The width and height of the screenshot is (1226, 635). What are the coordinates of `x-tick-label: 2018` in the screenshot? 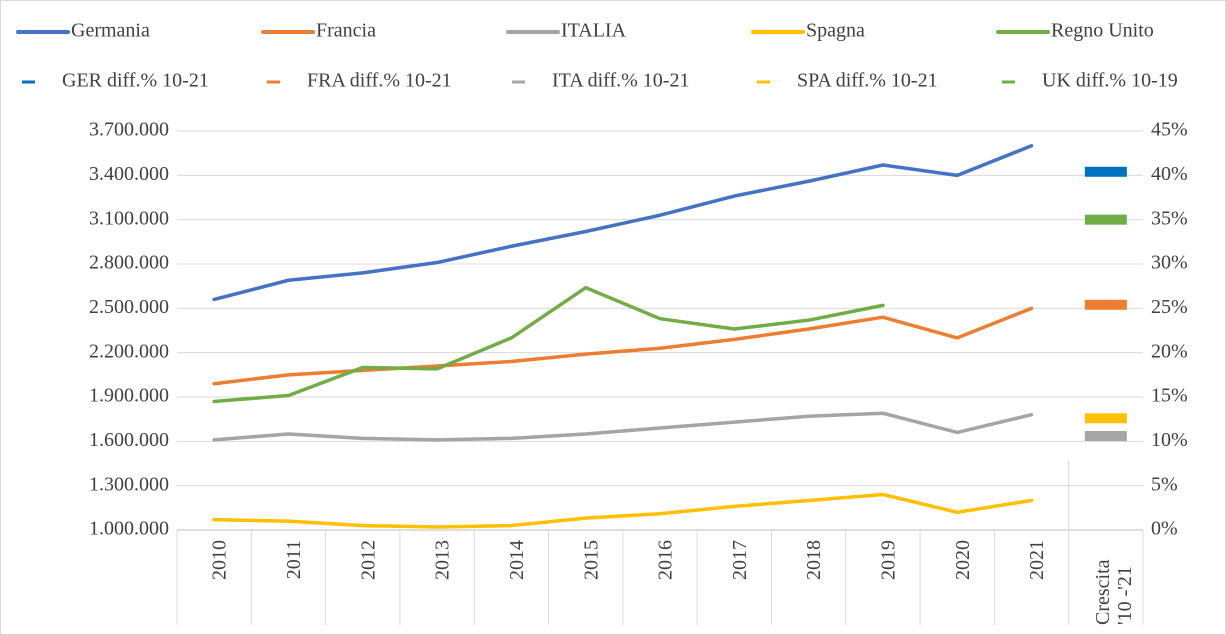 It's located at (814, 560).